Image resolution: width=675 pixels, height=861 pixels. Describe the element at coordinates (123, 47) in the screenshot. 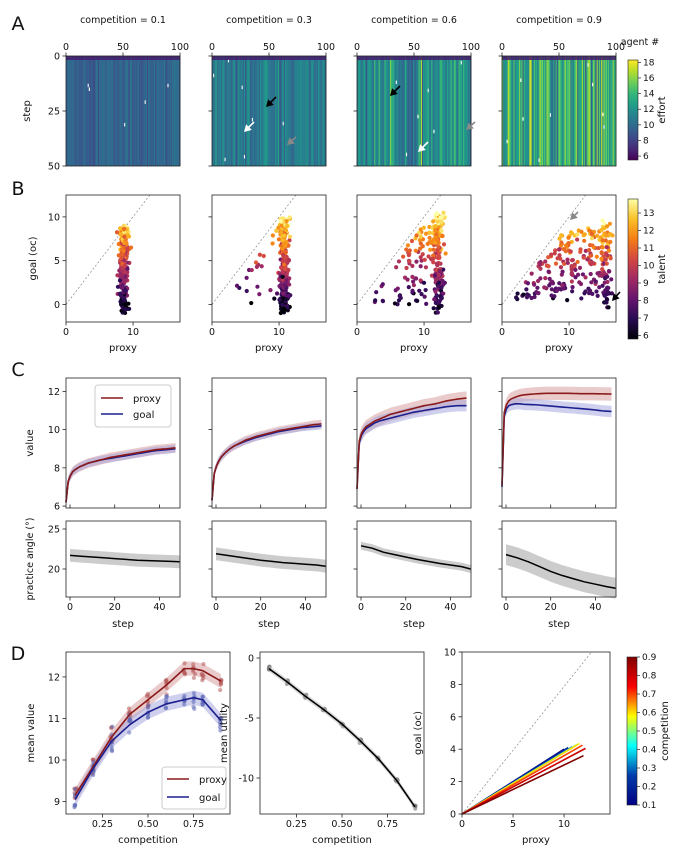

I see `x-tick-label: 50` at that location.